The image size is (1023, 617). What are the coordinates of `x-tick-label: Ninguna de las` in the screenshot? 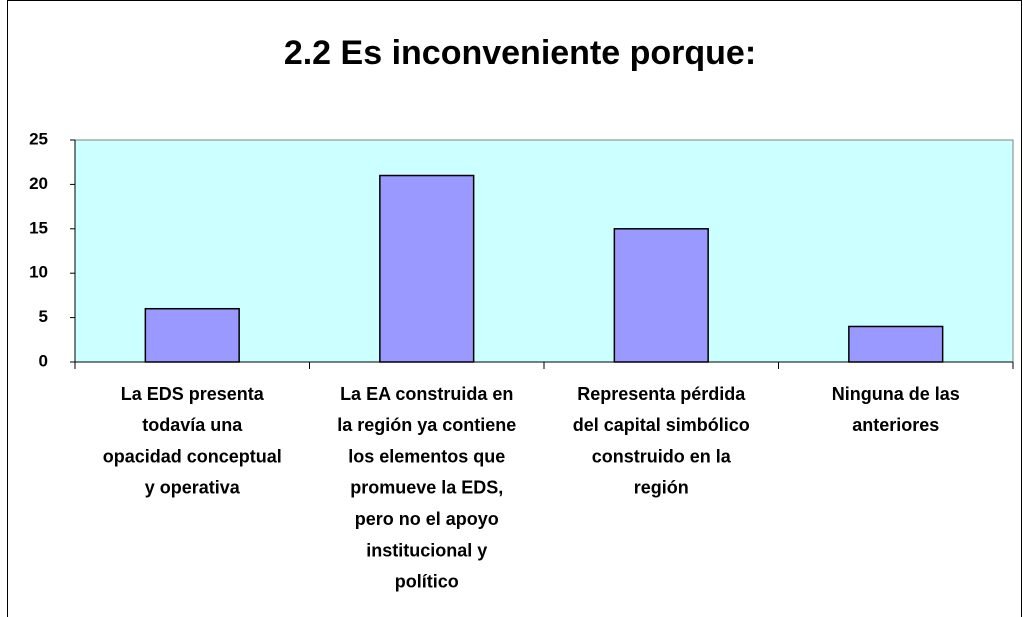 It's located at (896, 394).